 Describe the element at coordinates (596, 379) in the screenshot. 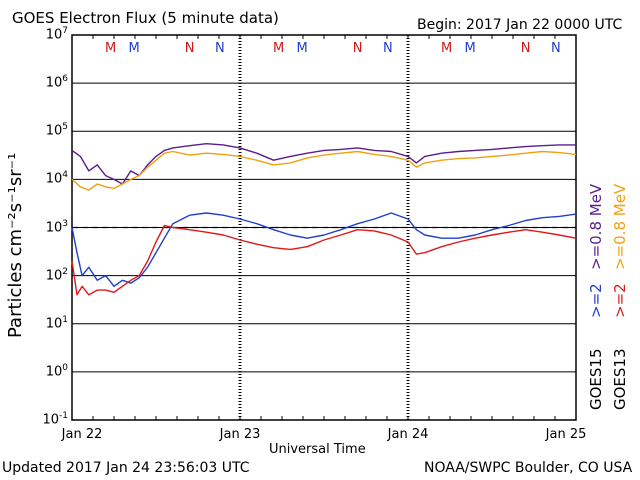

I see `legend-goes15: GOES15` at that location.